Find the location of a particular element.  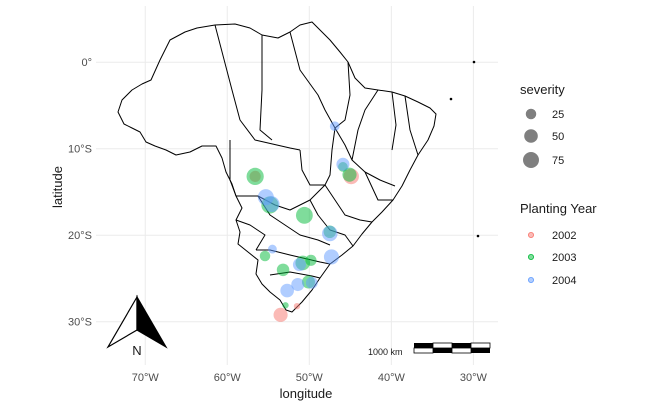

x-tick-label: 30°W is located at coordinates (474, 378).